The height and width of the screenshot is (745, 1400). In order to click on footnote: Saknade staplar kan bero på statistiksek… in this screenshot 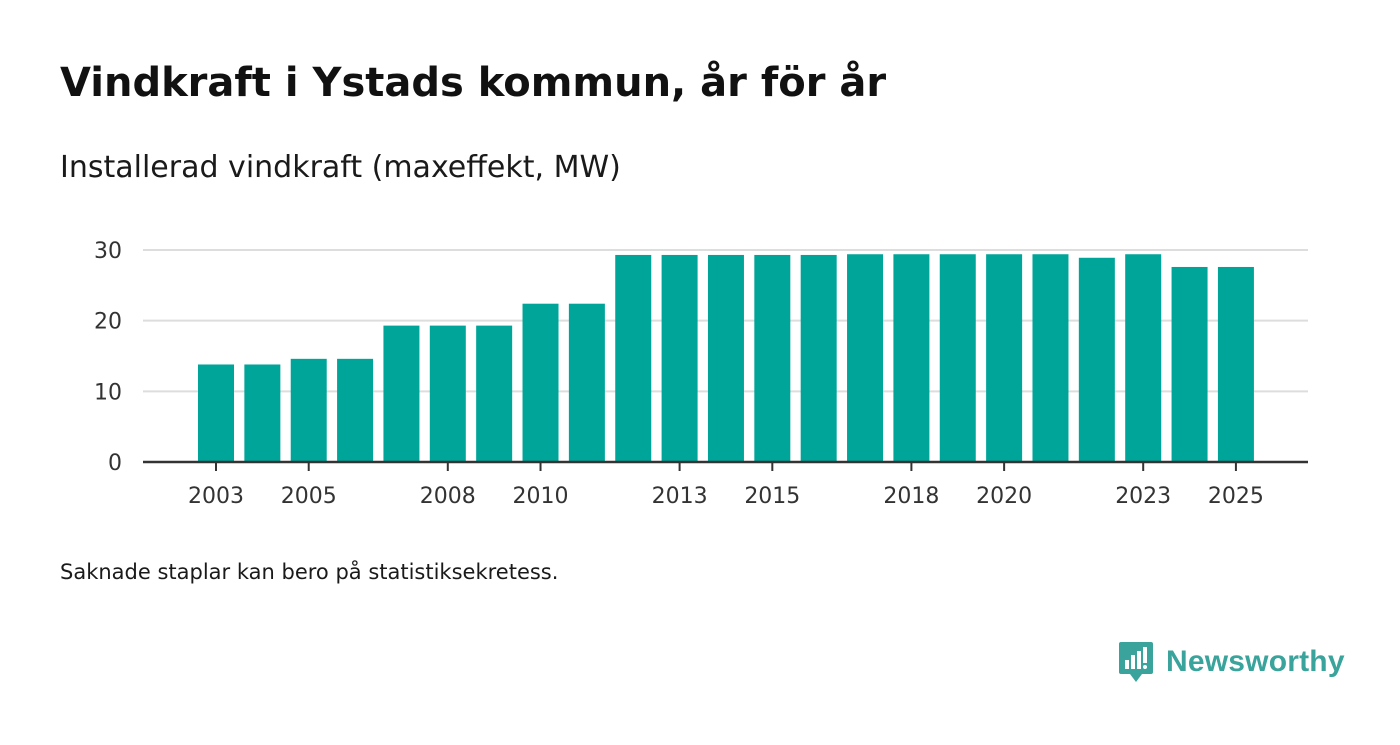, I will do `click(309, 572)`.